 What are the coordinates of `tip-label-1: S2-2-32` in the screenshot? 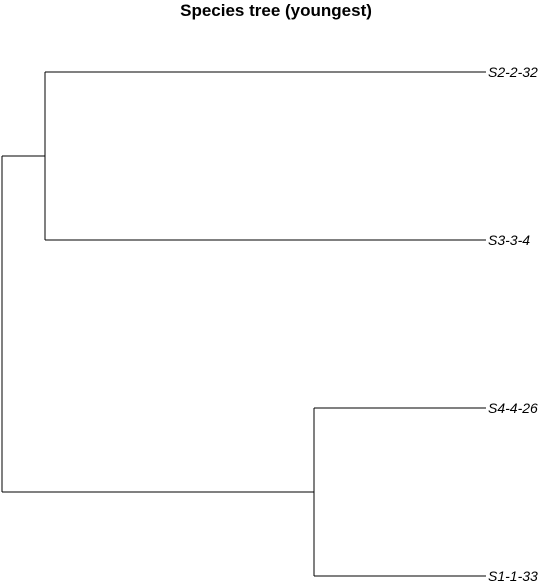 It's located at (513, 72).